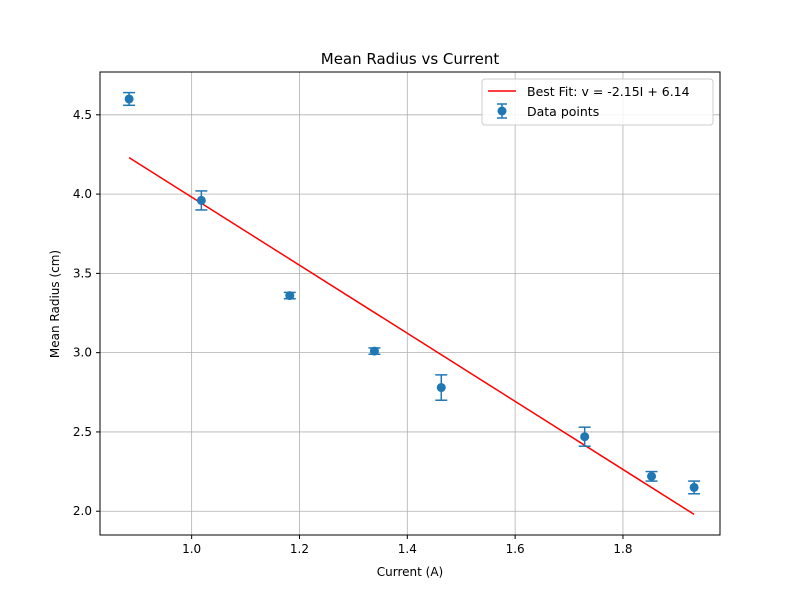 This screenshot has width=800, height=604. Describe the element at coordinates (191, 549) in the screenshot. I see `x-tick-label: 1.0` at that location.